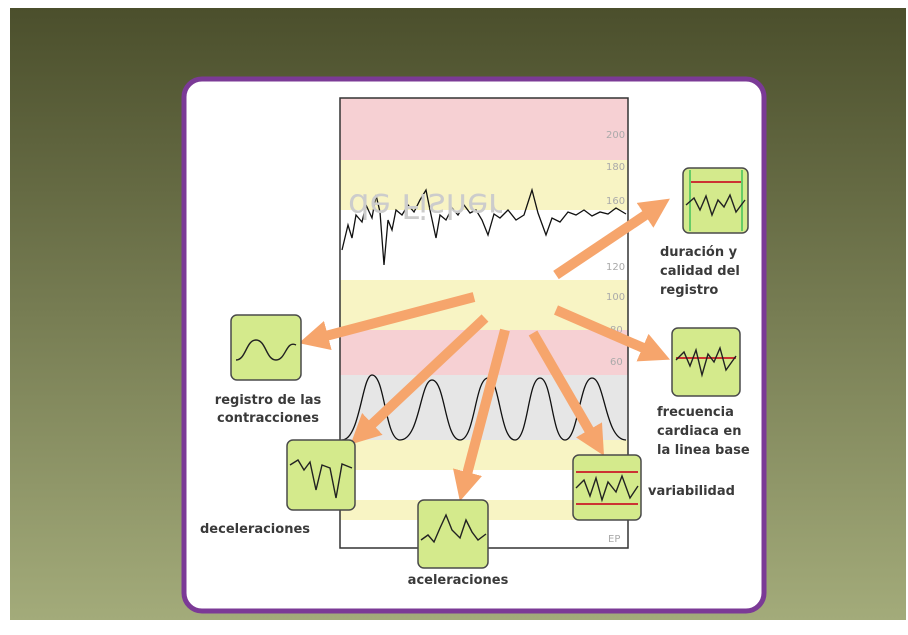 The height and width of the screenshot is (635, 908). What do you see at coordinates (615, 267) in the screenshot?
I see `scale-tick: 120` at bounding box center [615, 267].